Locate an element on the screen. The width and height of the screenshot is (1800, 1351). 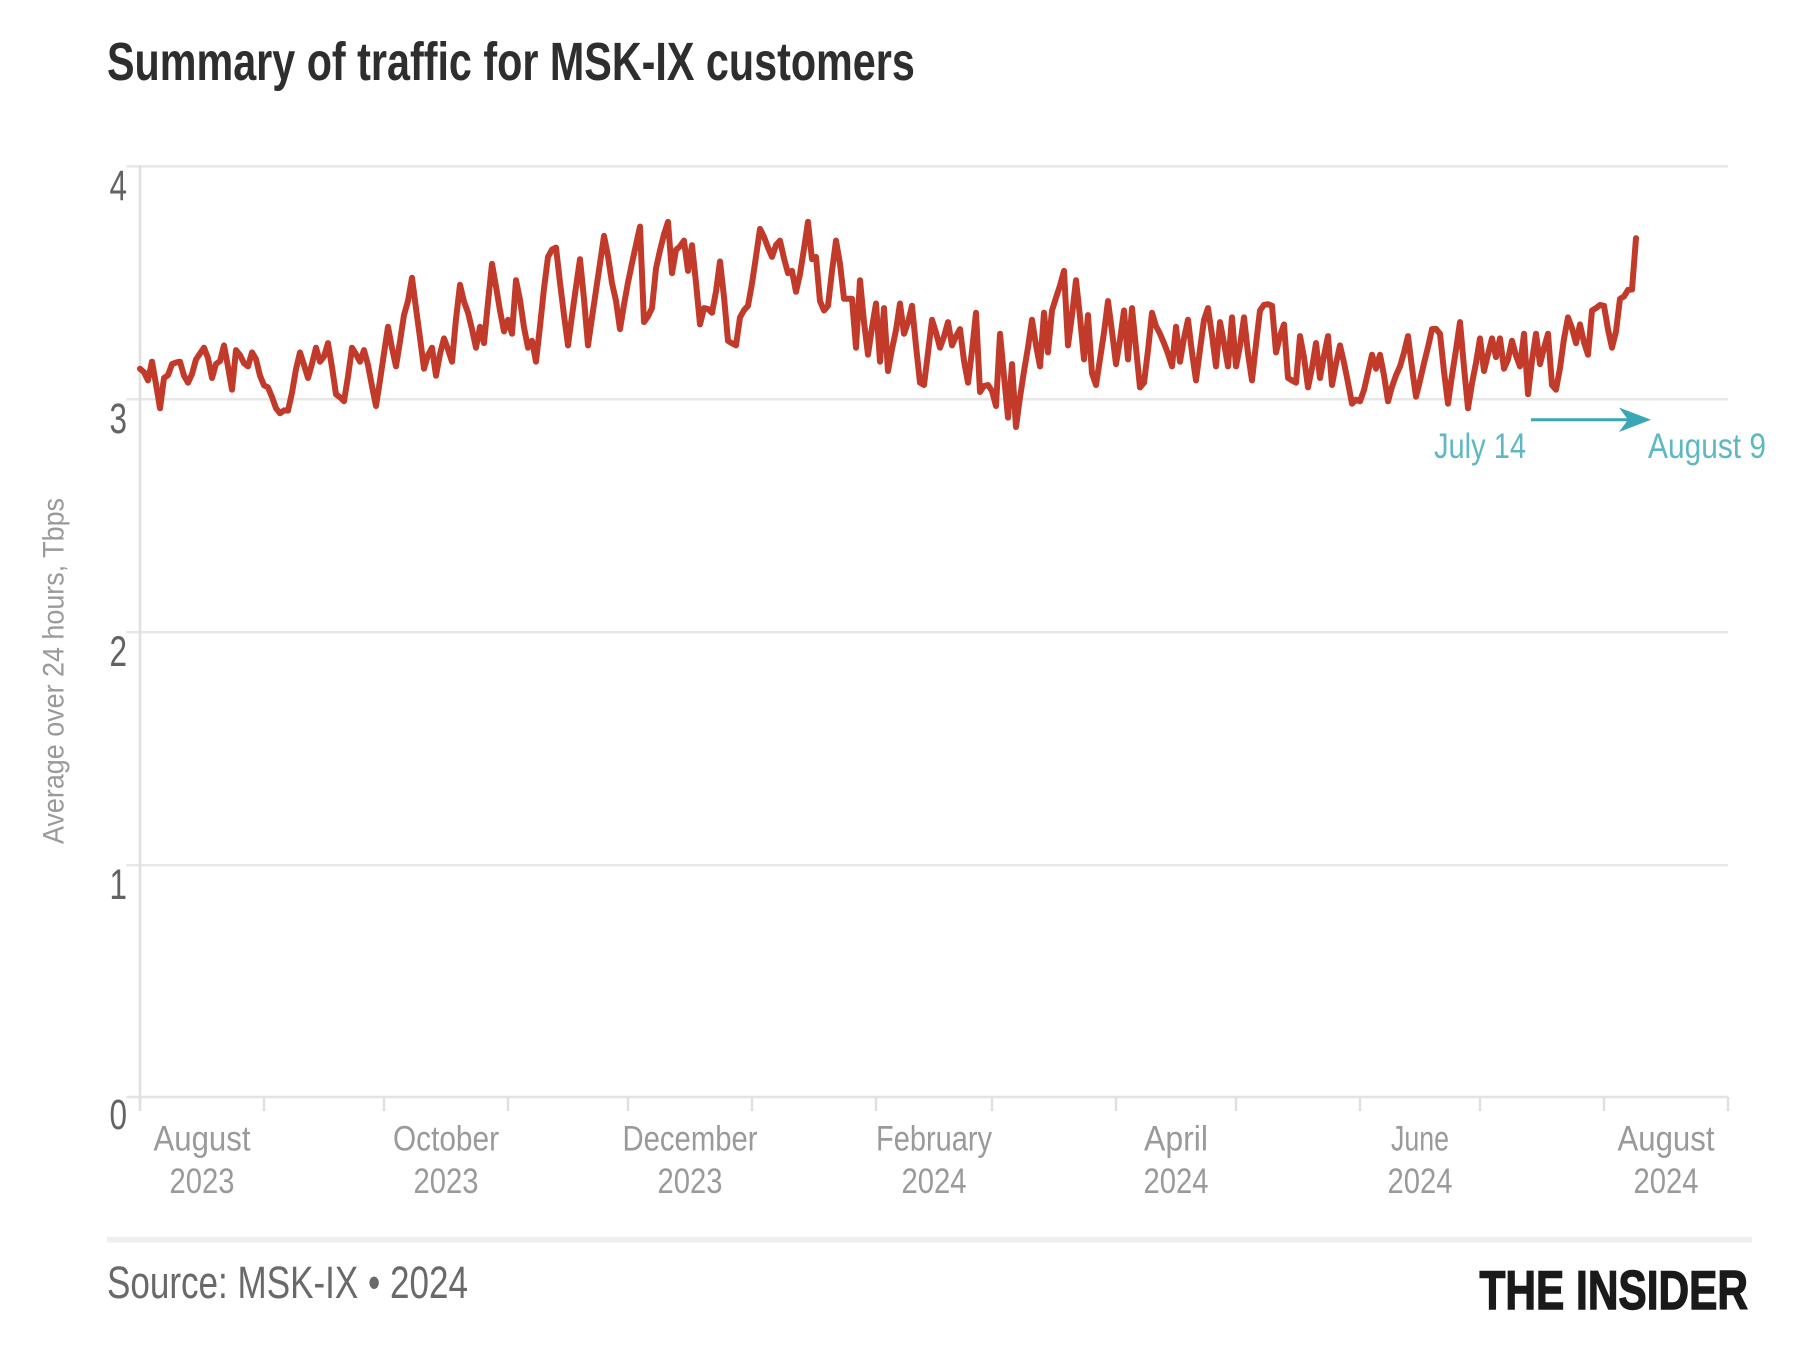
svg-text: 0 is located at coordinates (119, 1115).